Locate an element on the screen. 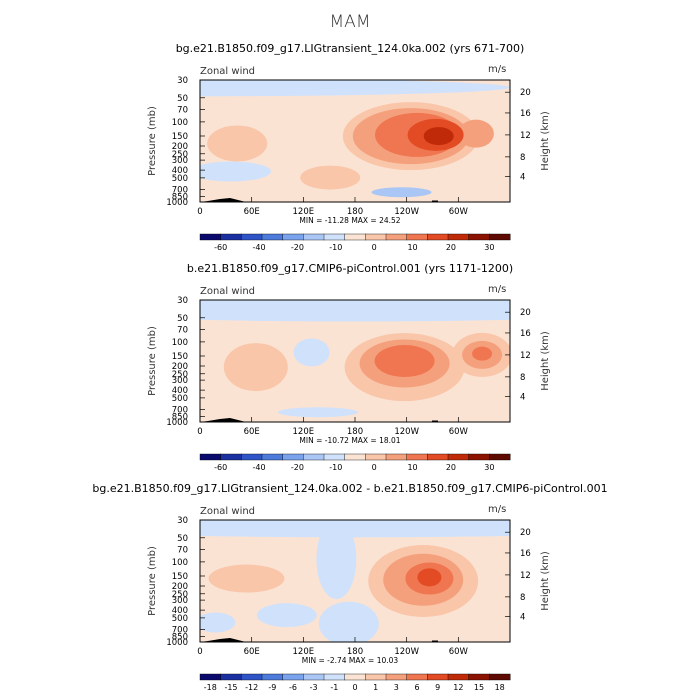 The width and height of the screenshot is (700, 700). colorbar-tick-label: 12 is located at coordinates (458, 687).